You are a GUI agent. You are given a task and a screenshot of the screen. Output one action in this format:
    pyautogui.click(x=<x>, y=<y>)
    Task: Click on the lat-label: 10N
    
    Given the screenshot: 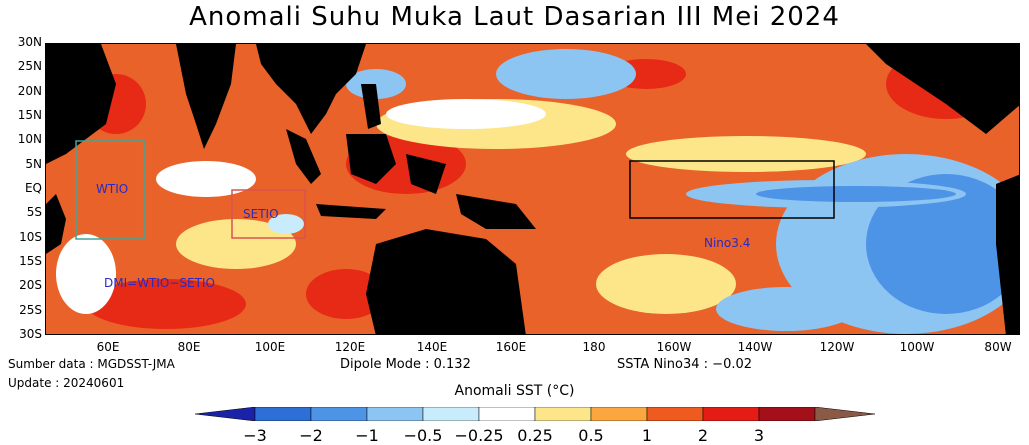 What is the action you would take?
    pyautogui.click(x=29, y=139)
    